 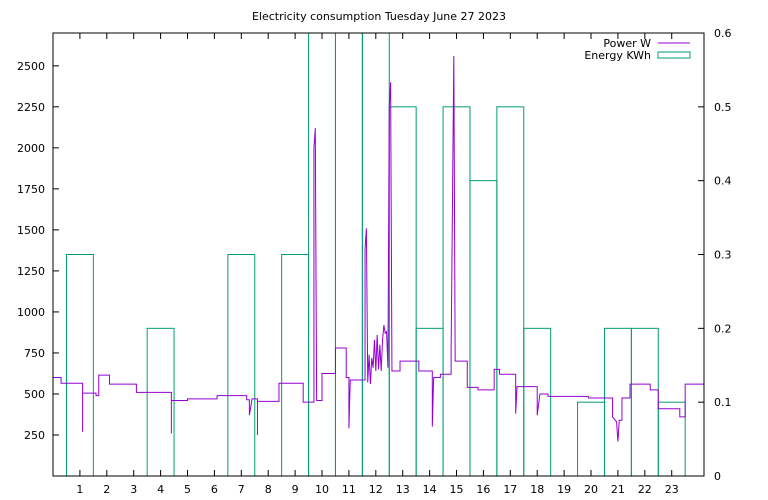 I want to click on x-tick-label: 2, so click(x=106, y=489).